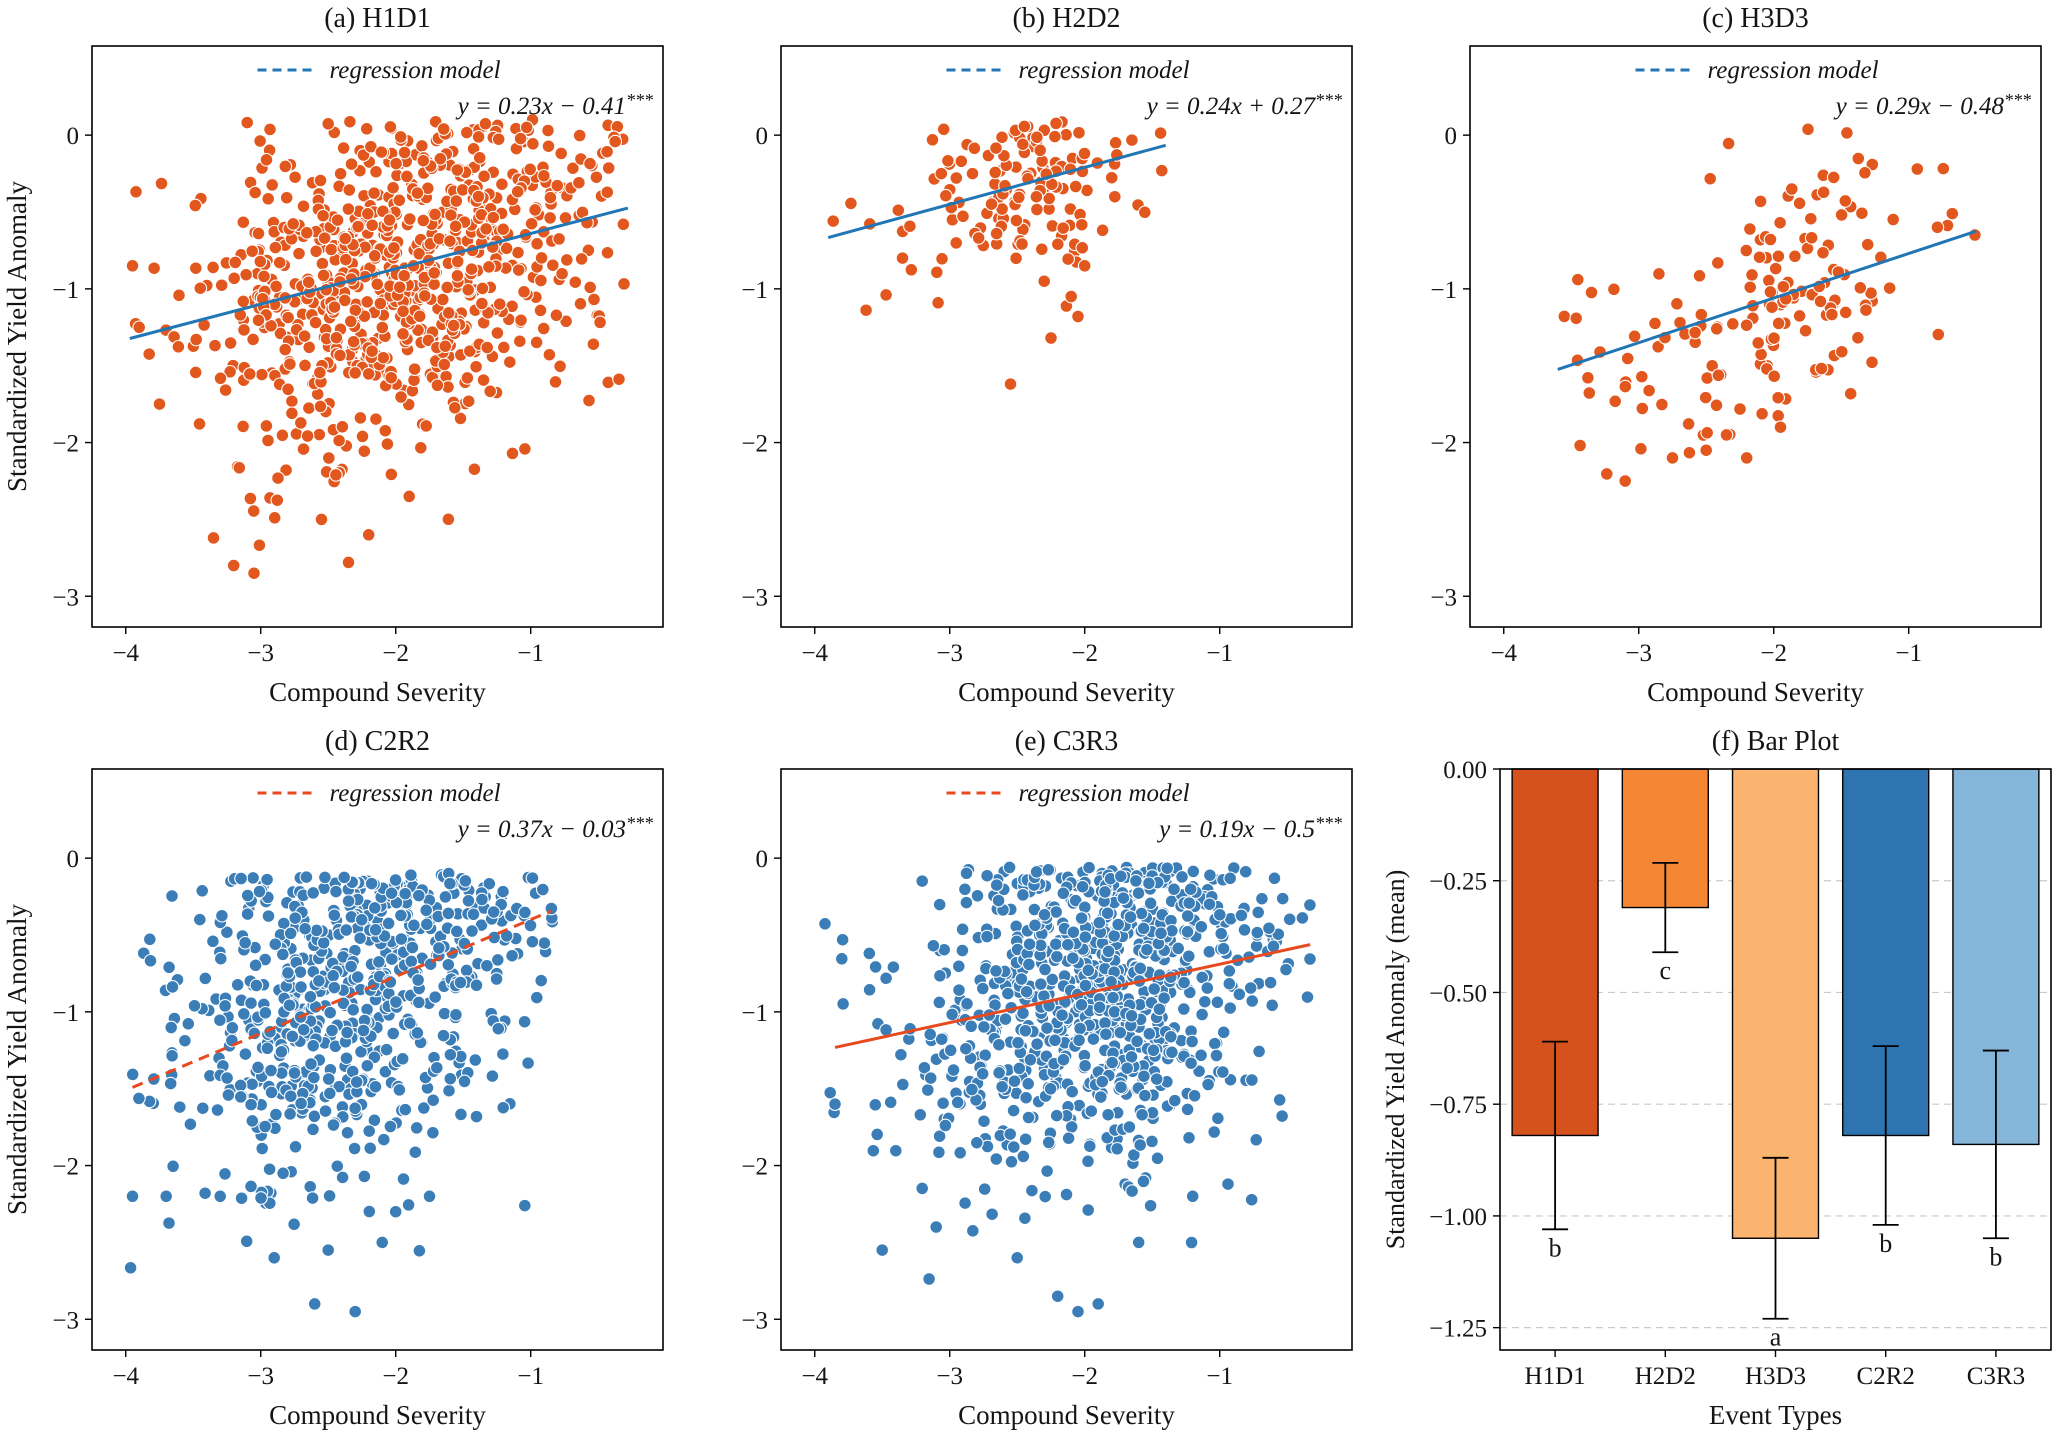  I want to click on svg-text: y = 0.19x − 0.5***, so click(1249, 828).